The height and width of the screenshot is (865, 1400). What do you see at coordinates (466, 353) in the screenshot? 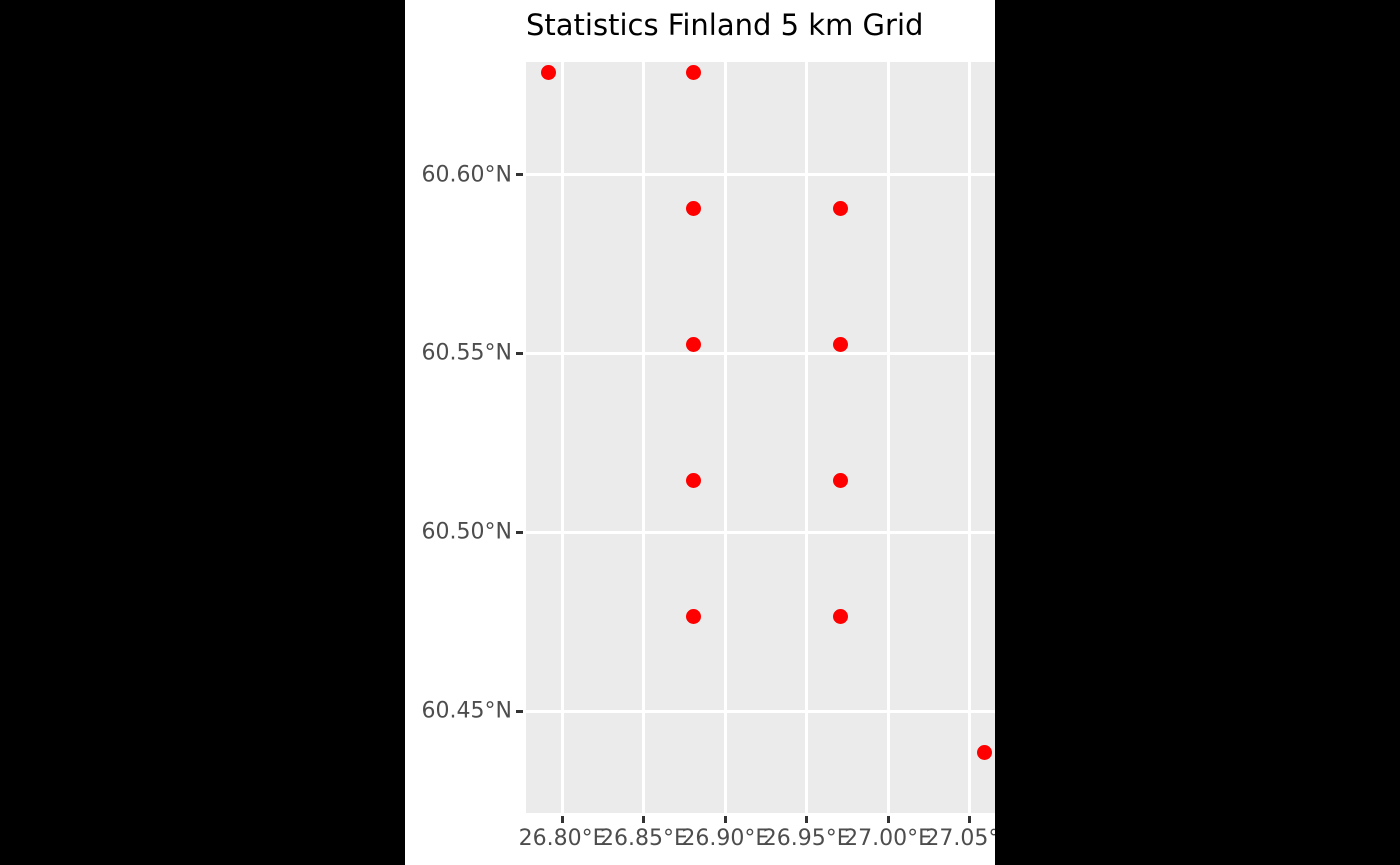
I see `y-axis-label: 60.55°N` at bounding box center [466, 353].